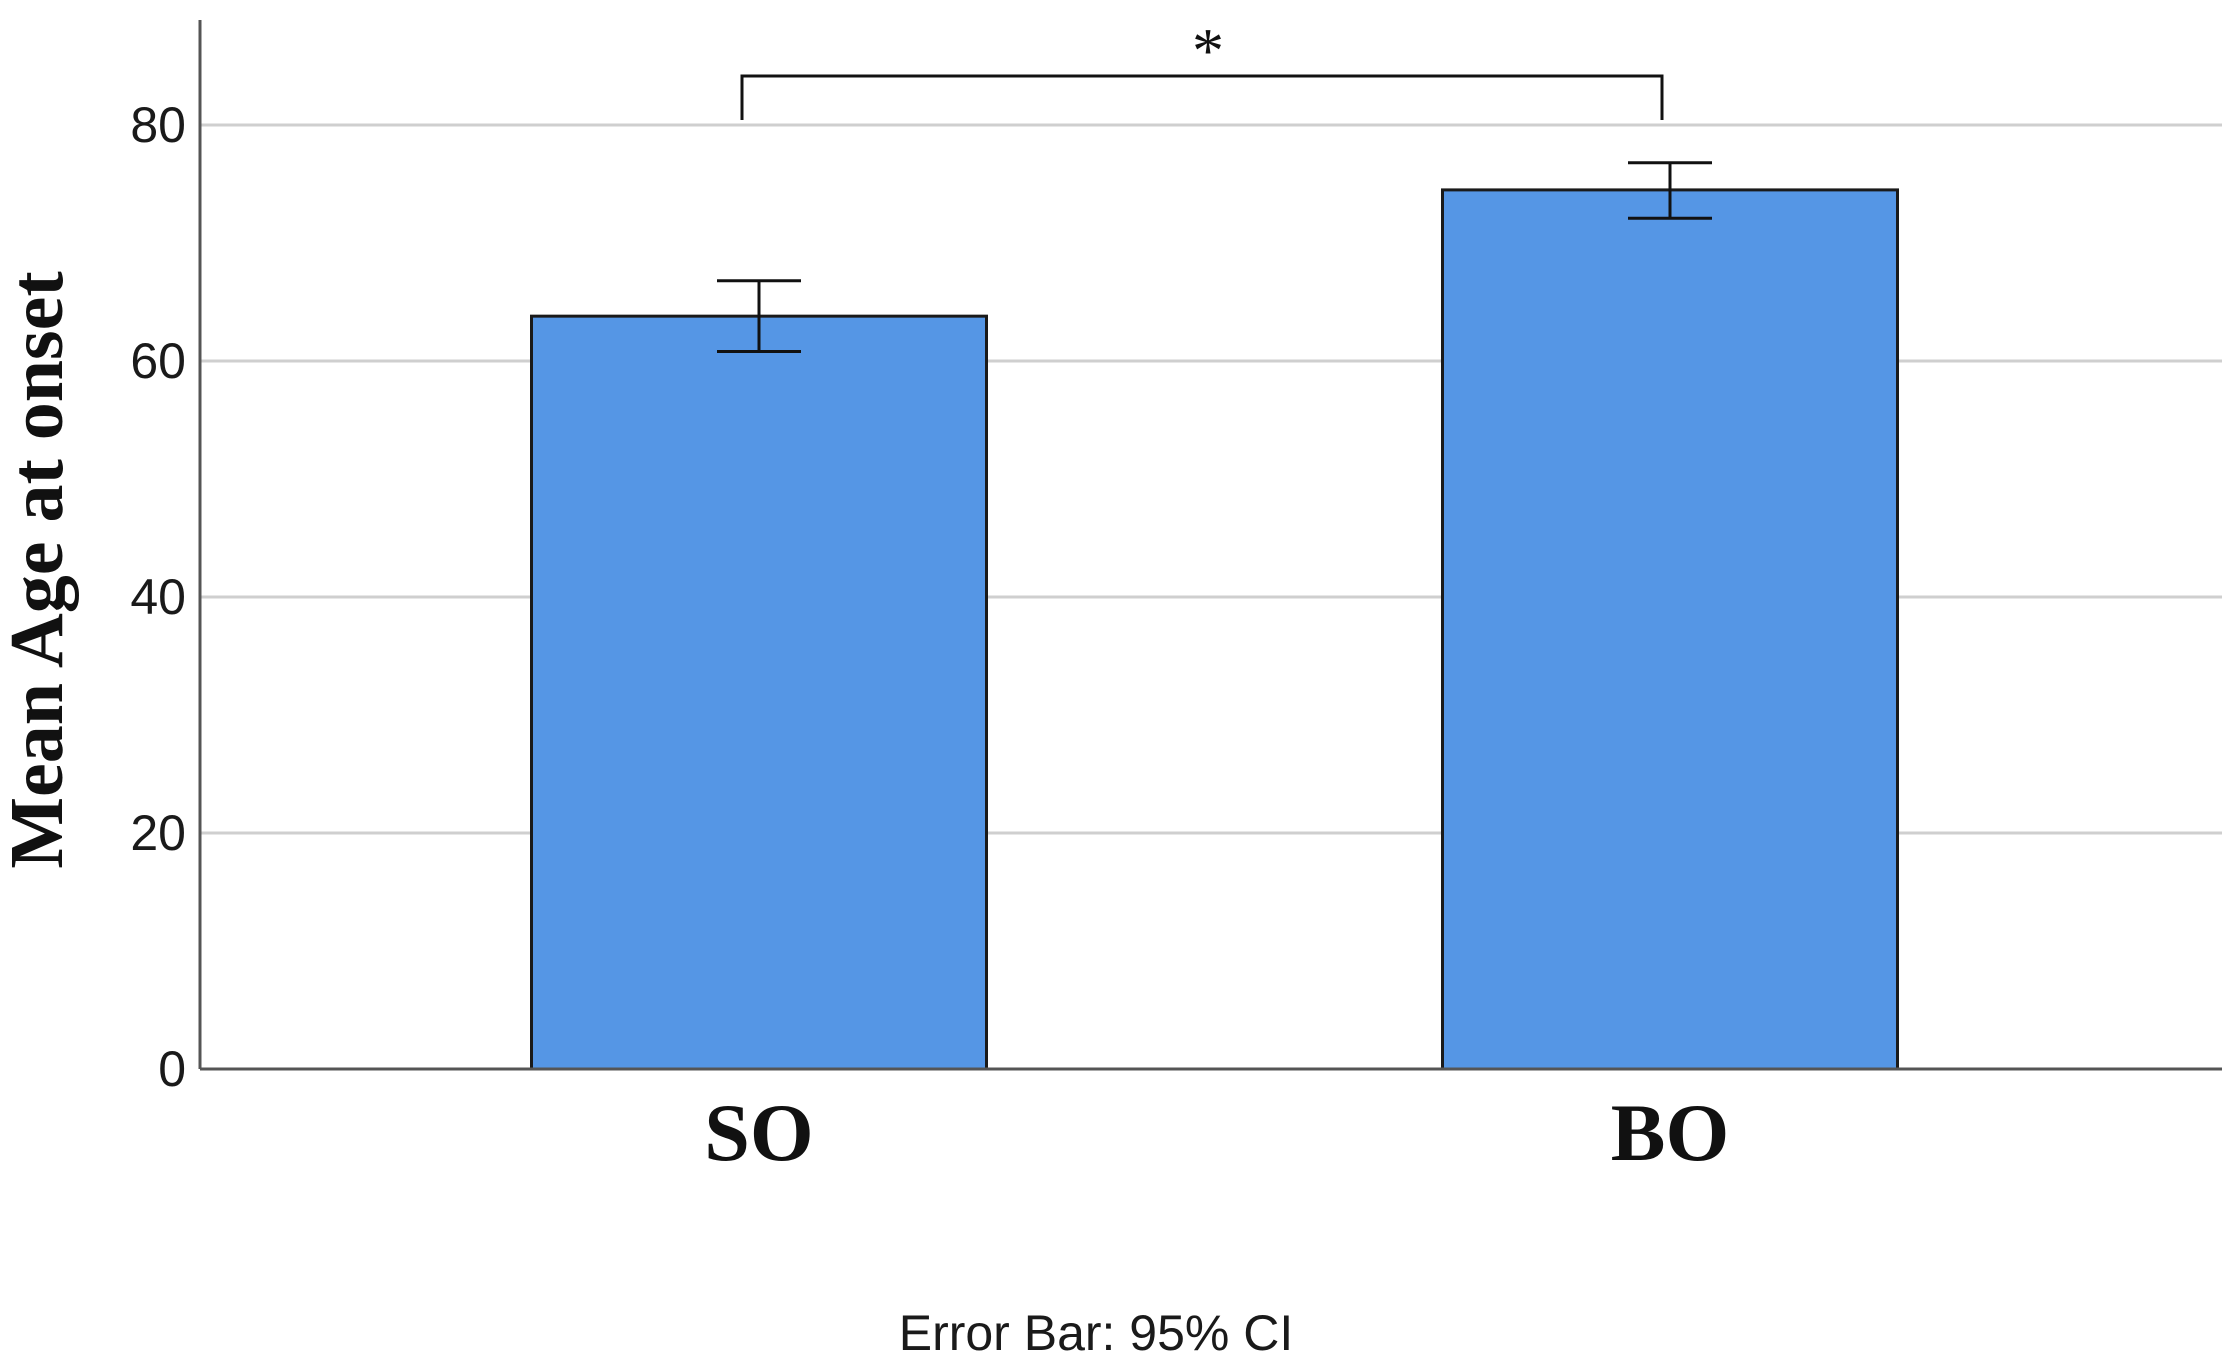  What do you see at coordinates (1208, 50) in the screenshot?
I see `significance-marker: *` at bounding box center [1208, 50].